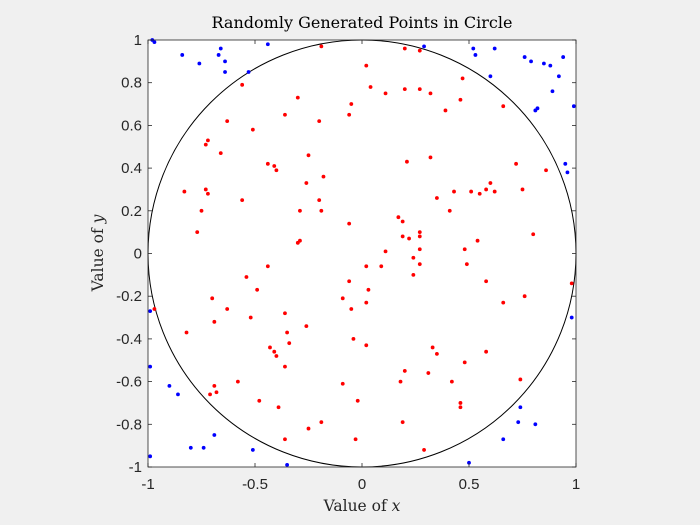 The image size is (700, 525). I want to click on y-tick-label: -1, so click(135, 467).